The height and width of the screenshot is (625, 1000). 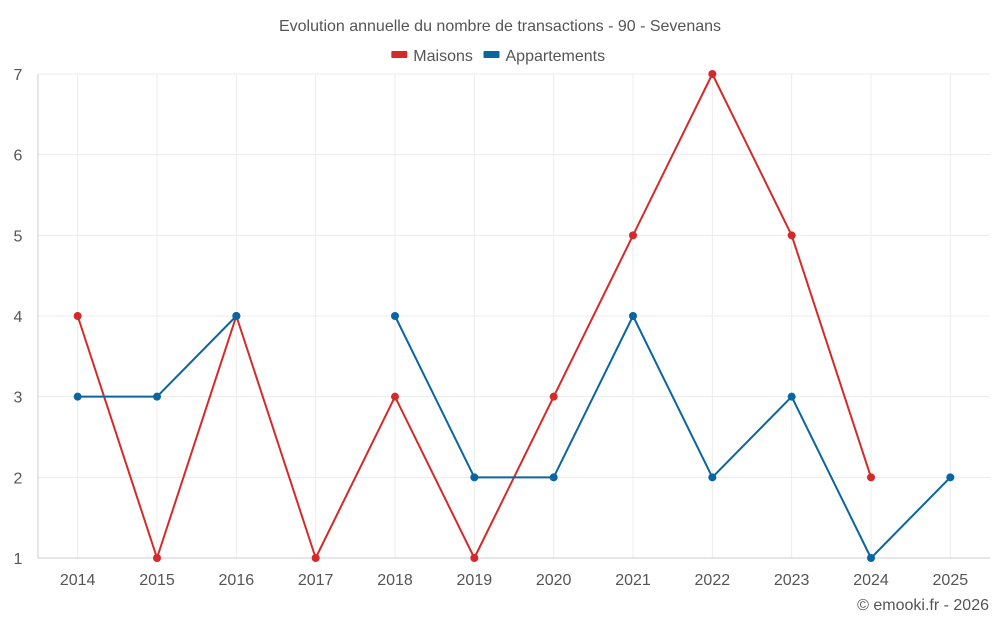 I want to click on legend: Maisons Appartements, so click(x=498, y=56).